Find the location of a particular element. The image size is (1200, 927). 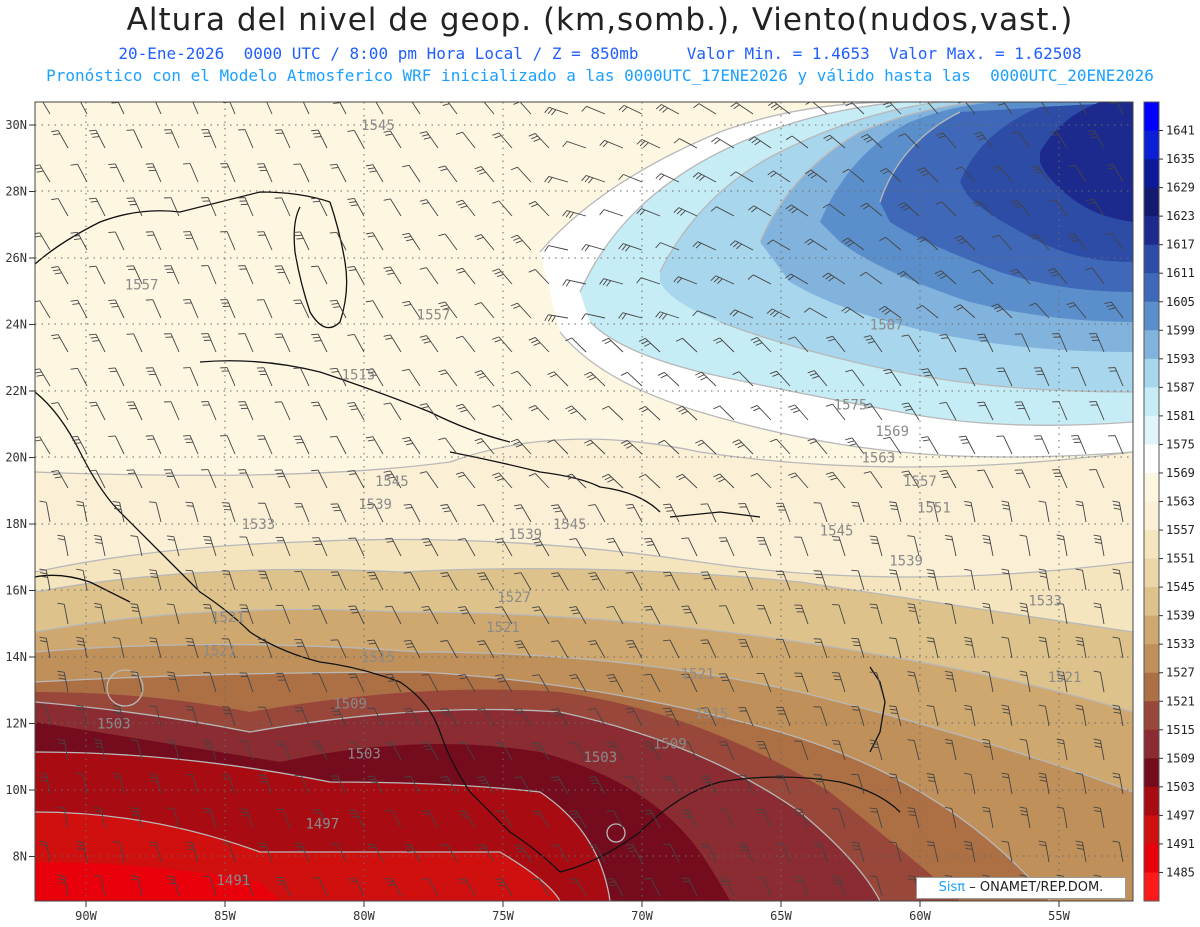

contour-label: 1551 is located at coordinates (934, 508).